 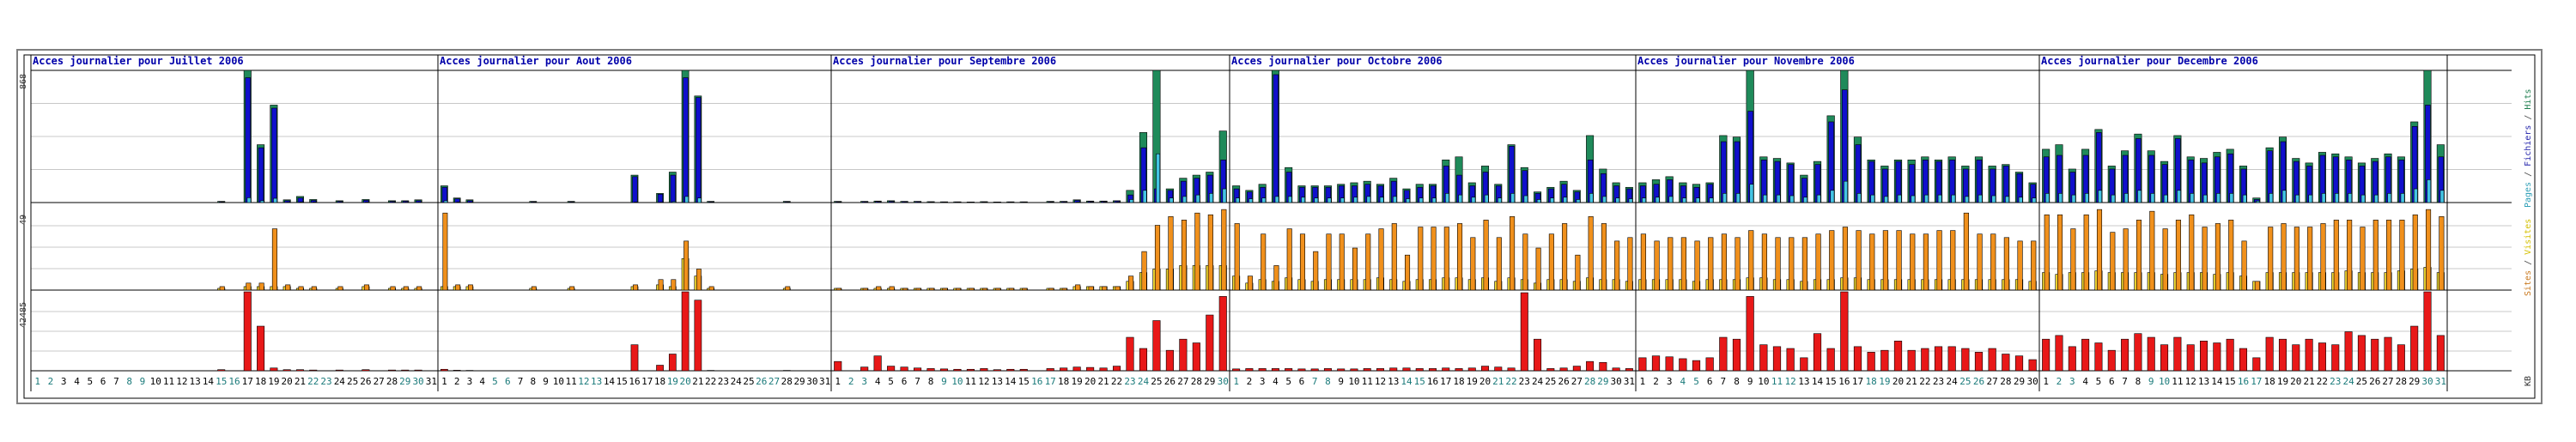 I want to click on day-label: 26, so click(x=1978, y=382).